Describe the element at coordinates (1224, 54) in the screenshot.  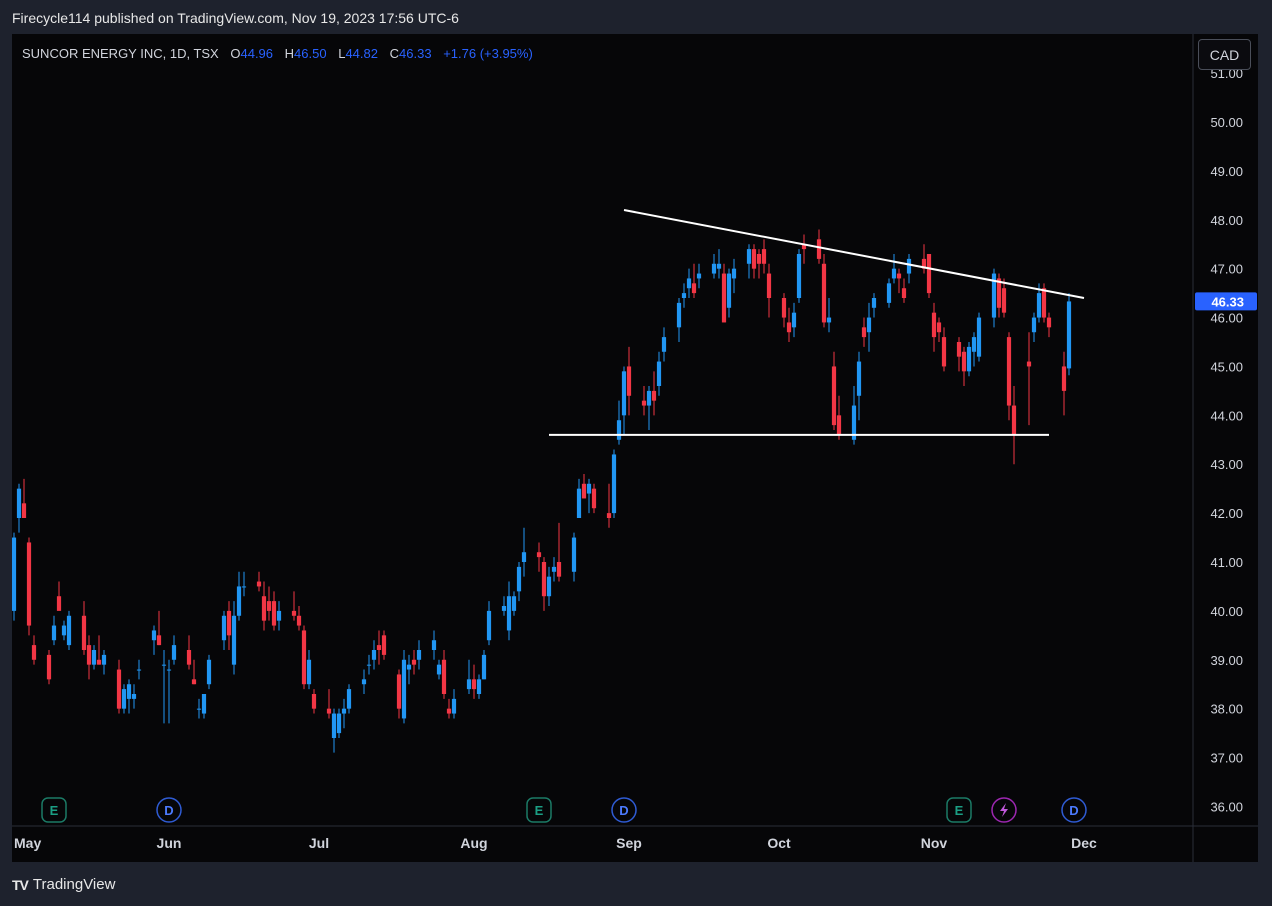
I see `currency-button: CAD` at that location.